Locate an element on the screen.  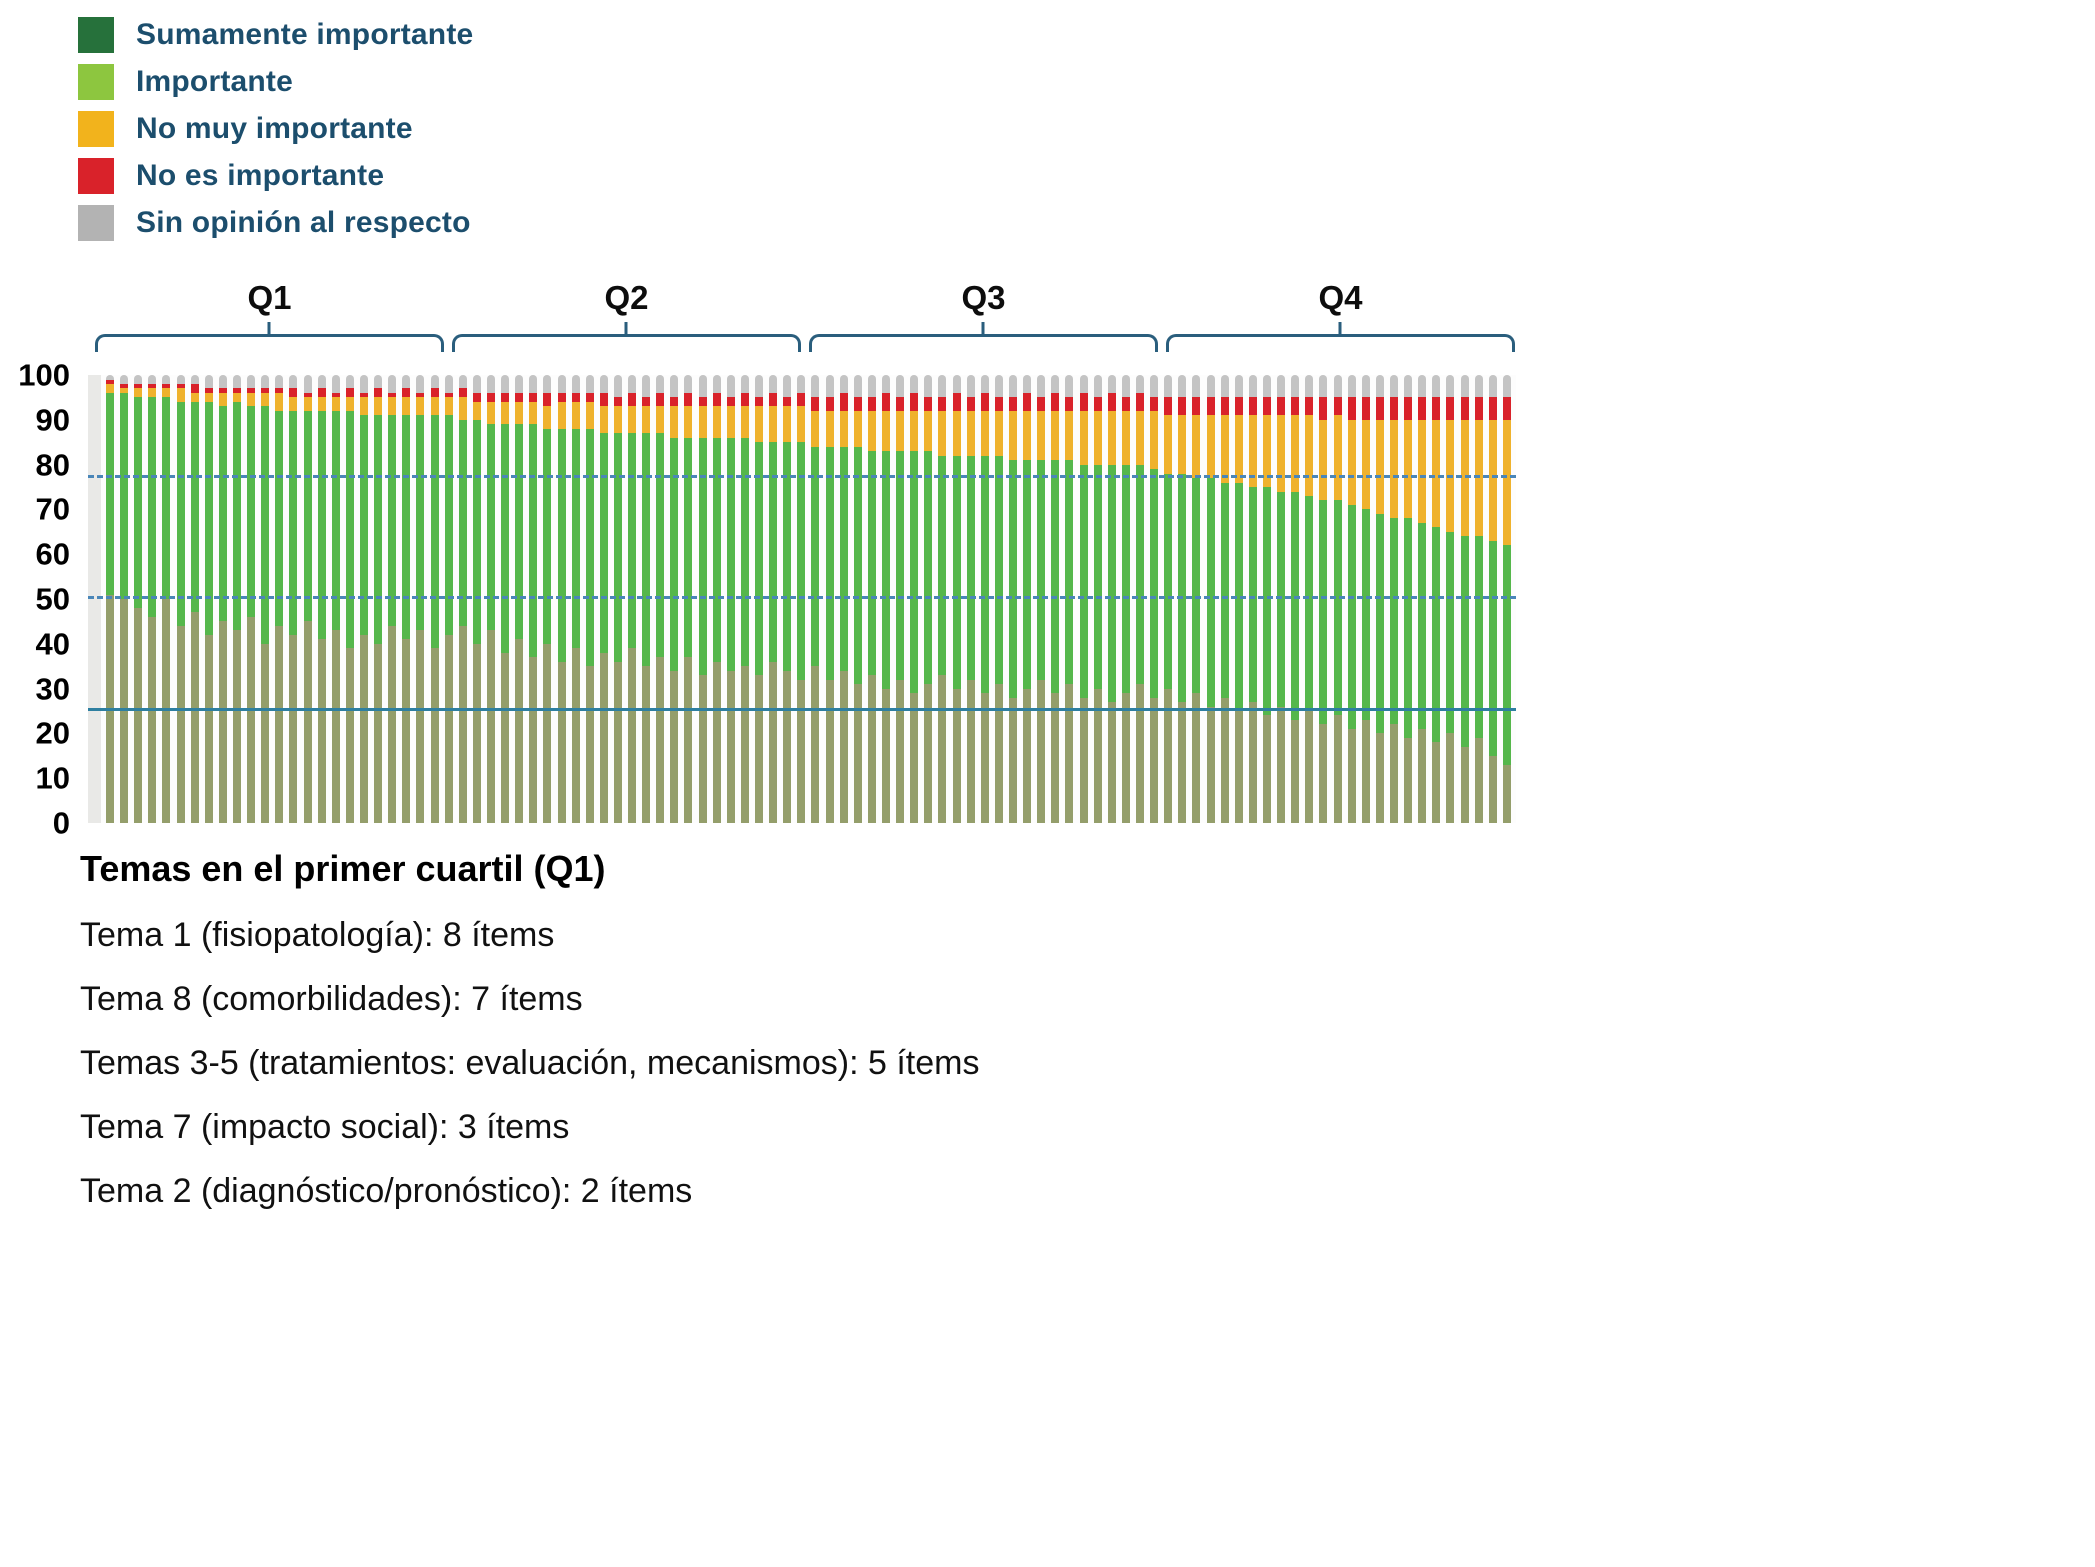
reference-line is located at coordinates (802, 597).